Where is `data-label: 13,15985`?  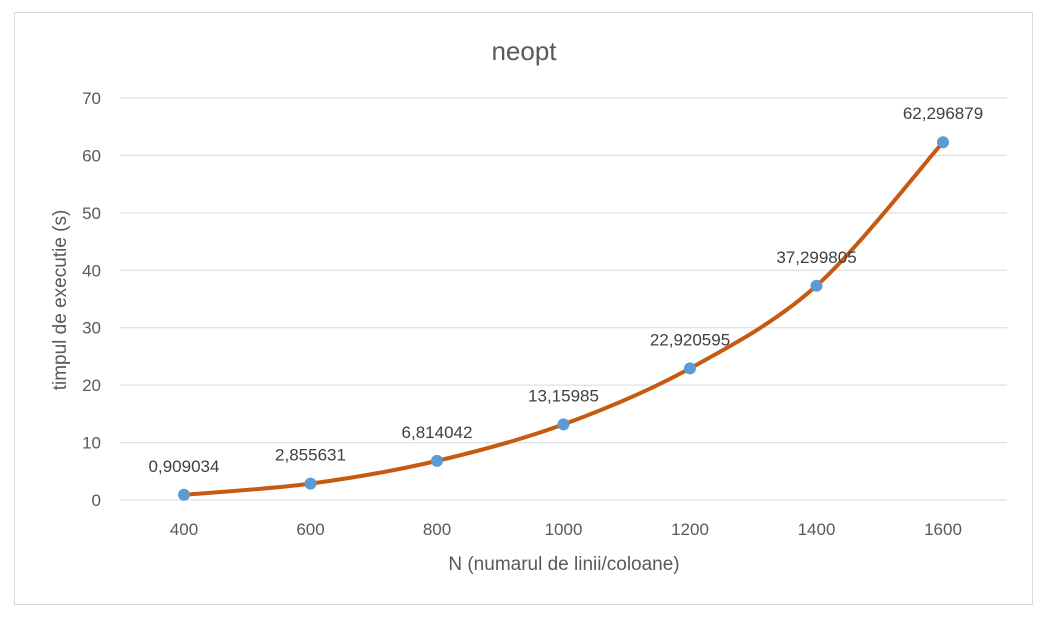
data-label: 13,15985 is located at coordinates (563, 395).